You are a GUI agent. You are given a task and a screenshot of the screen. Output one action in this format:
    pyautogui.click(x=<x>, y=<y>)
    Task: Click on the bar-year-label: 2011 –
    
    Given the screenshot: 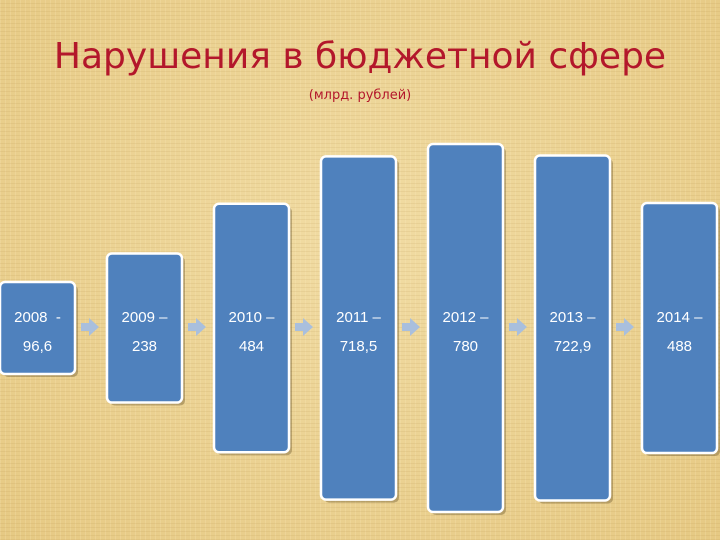 What is the action you would take?
    pyautogui.click(x=358, y=317)
    